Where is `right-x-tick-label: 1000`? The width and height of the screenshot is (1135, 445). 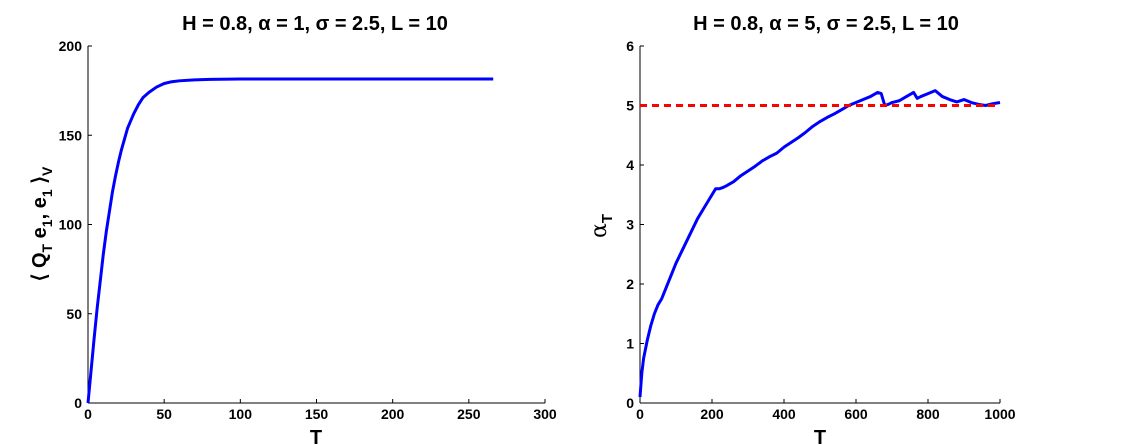
right-x-tick-label: 1000 is located at coordinates (999, 414).